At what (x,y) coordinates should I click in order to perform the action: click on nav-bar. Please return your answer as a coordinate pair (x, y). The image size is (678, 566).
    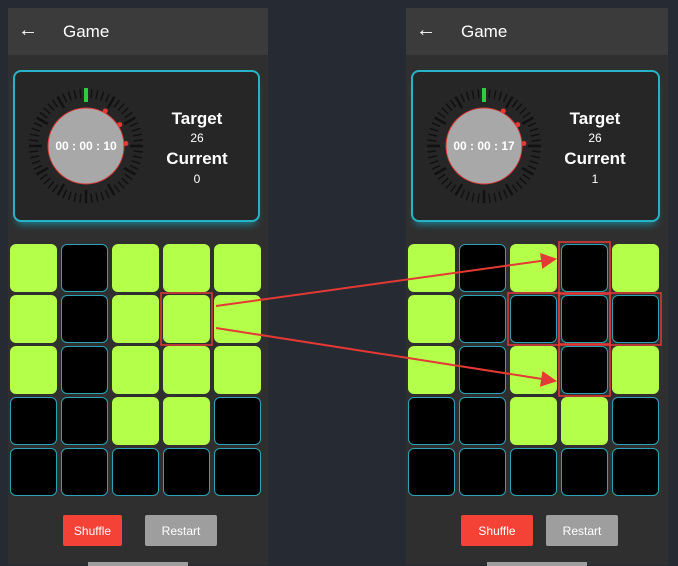
    Looking at the image, I should click on (537, 564).